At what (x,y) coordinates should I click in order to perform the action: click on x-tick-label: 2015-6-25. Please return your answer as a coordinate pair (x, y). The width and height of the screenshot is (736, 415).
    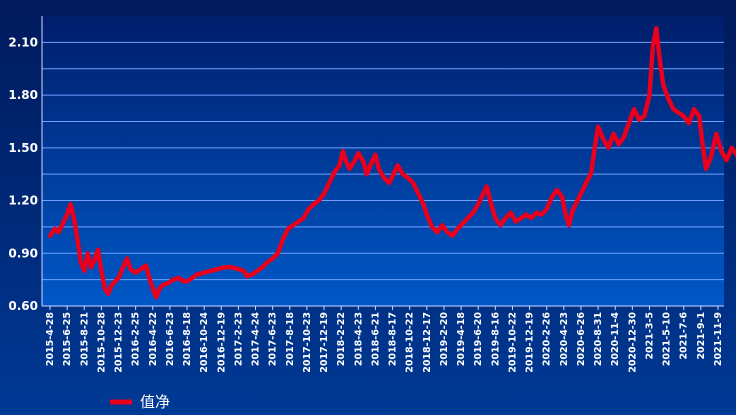
    Looking at the image, I should click on (67, 339).